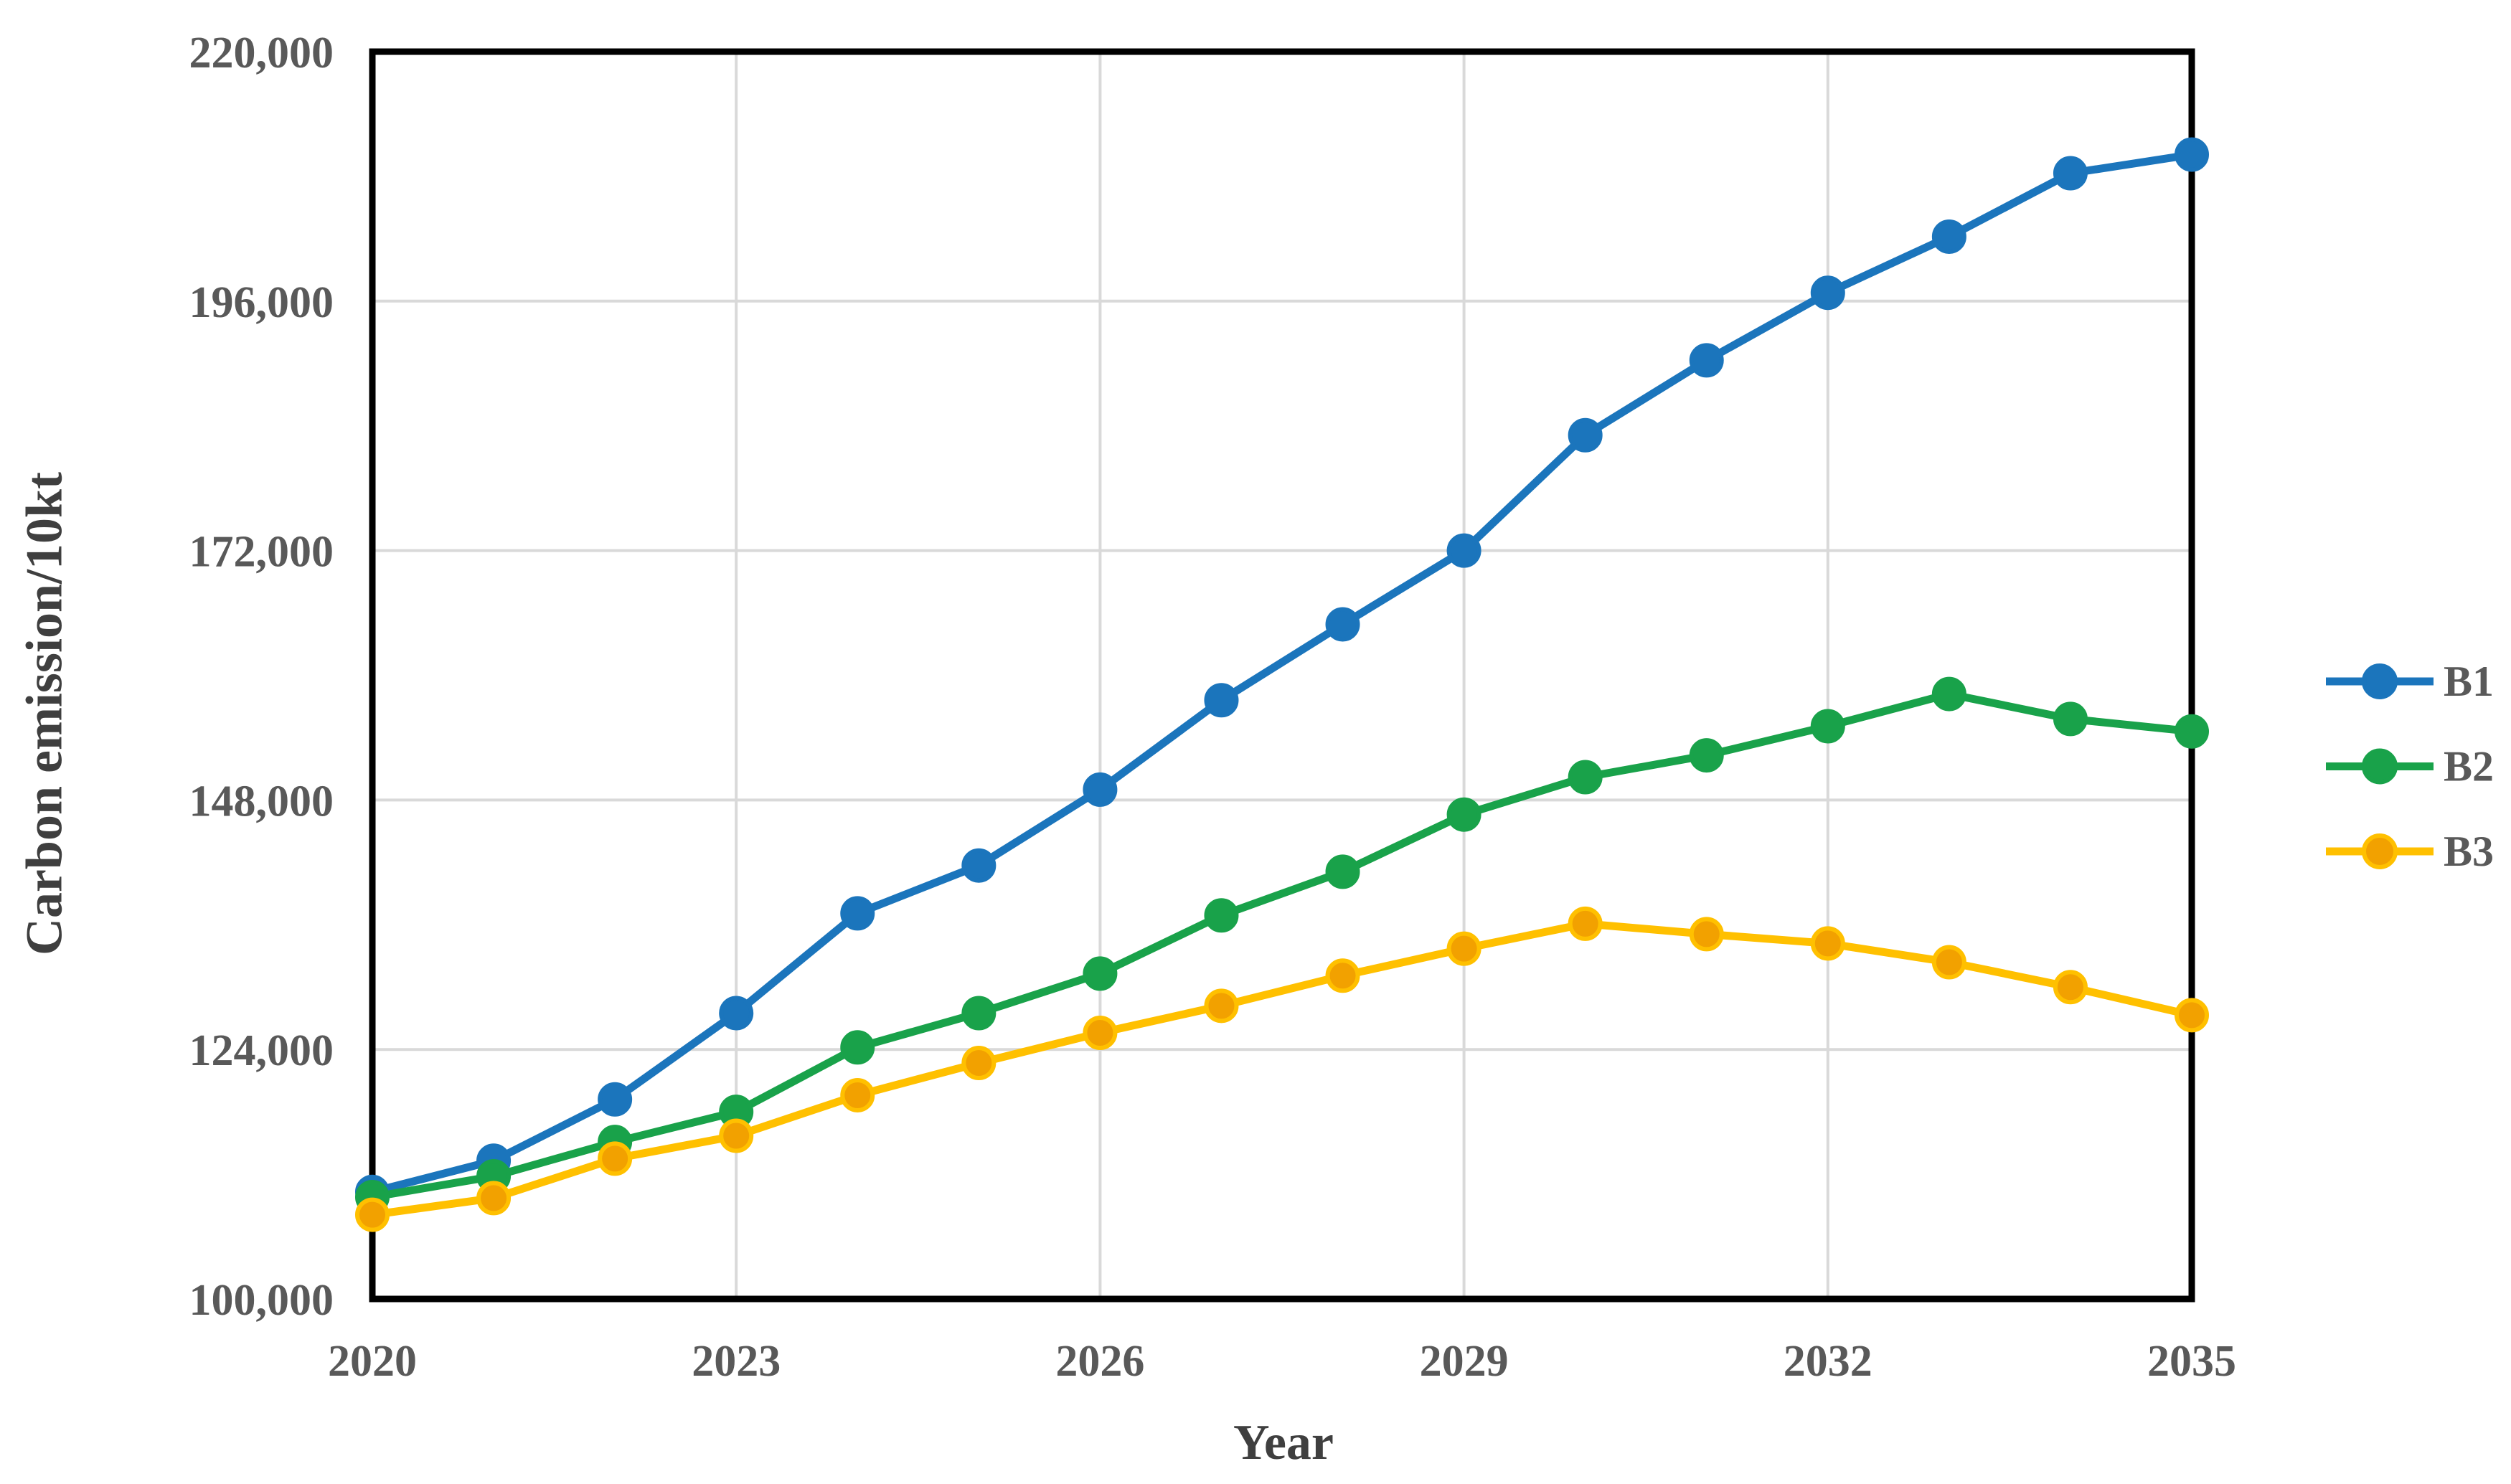 Image resolution: width=2511 pixels, height=1484 pixels. Describe the element at coordinates (261, 552) in the screenshot. I see `y-tick-label: 172,000` at that location.